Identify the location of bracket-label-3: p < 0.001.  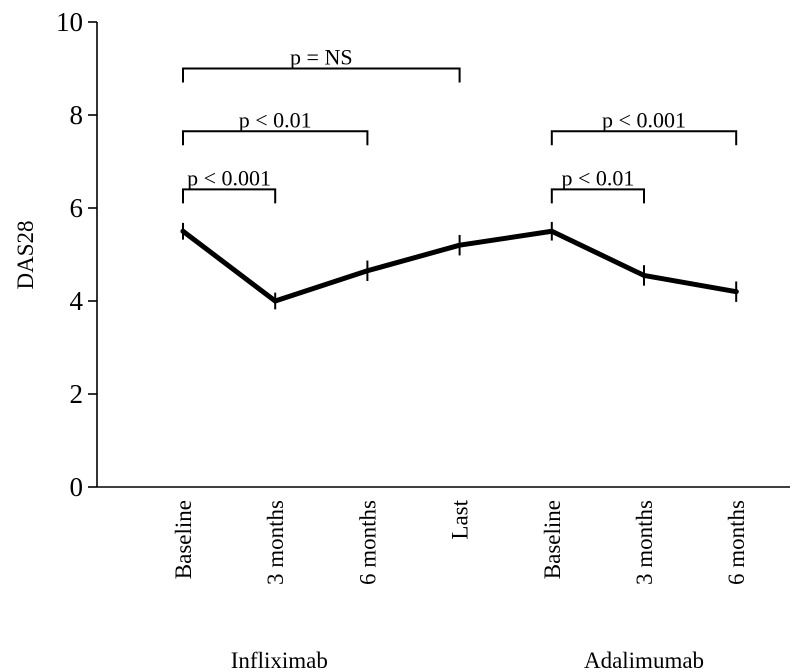
(644, 119).